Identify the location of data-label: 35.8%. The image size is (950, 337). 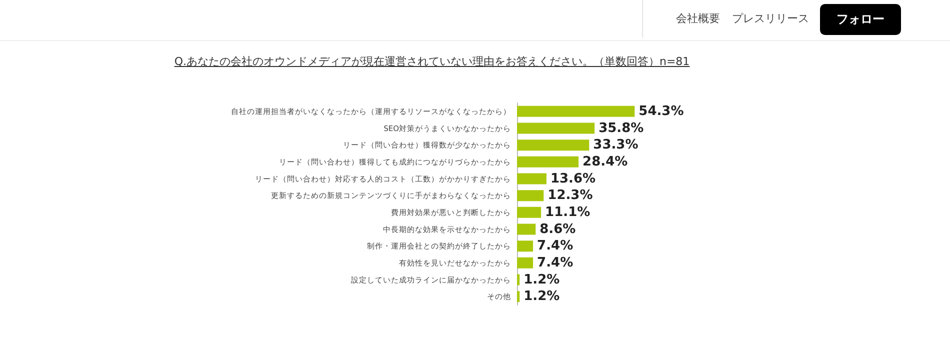
(621, 128).